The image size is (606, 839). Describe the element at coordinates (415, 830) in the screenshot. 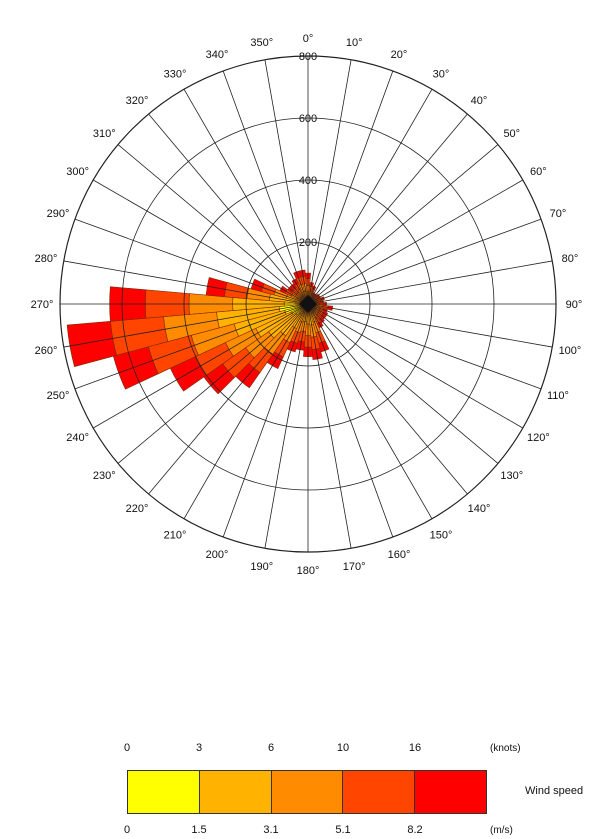

I see `ms-tick-4: 8.2` at that location.